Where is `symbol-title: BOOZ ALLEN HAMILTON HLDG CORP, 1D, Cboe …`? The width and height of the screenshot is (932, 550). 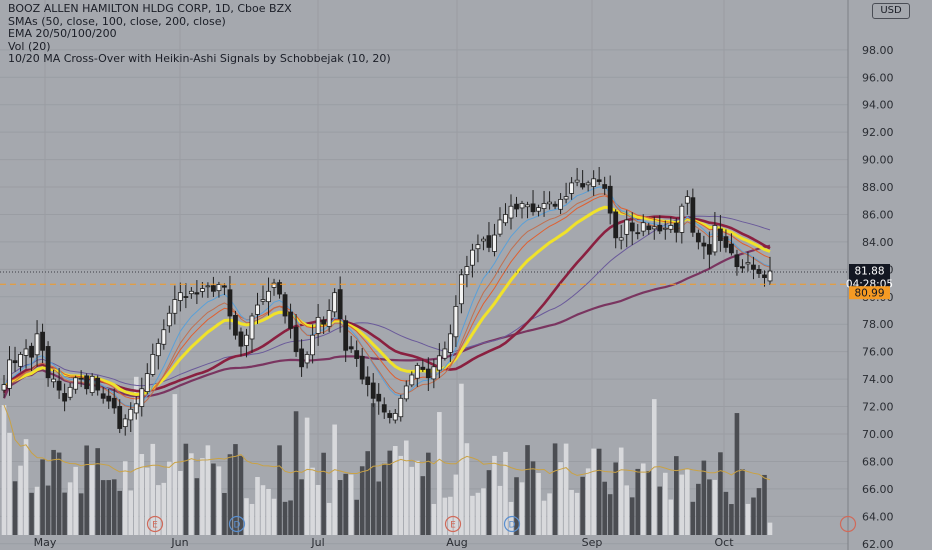 symbol-title: BOOZ ALLEN HAMILTON HLDG CORP, 1D, Cboe … is located at coordinates (150, 8).